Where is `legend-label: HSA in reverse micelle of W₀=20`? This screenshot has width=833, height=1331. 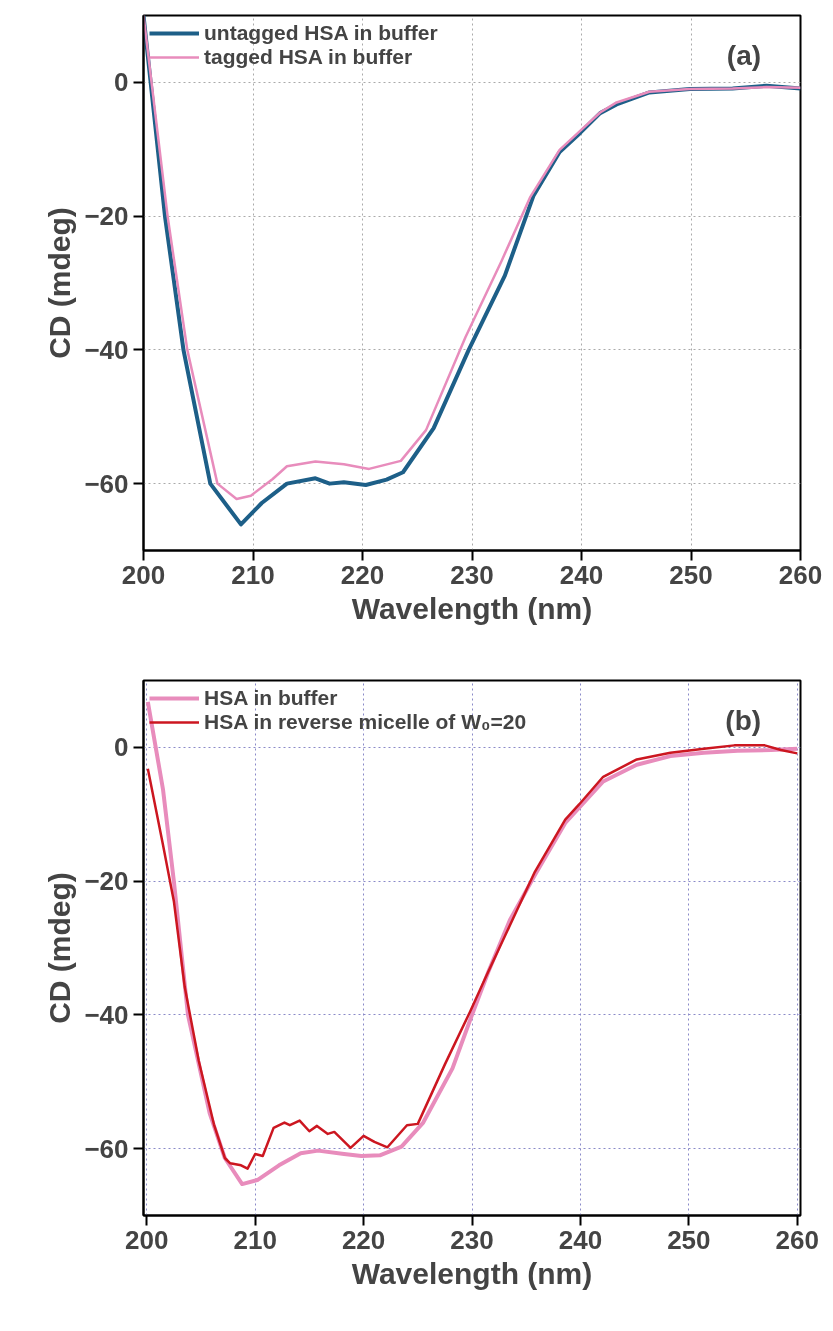 legend-label: HSA in reverse micelle of W₀=20 is located at coordinates (365, 722).